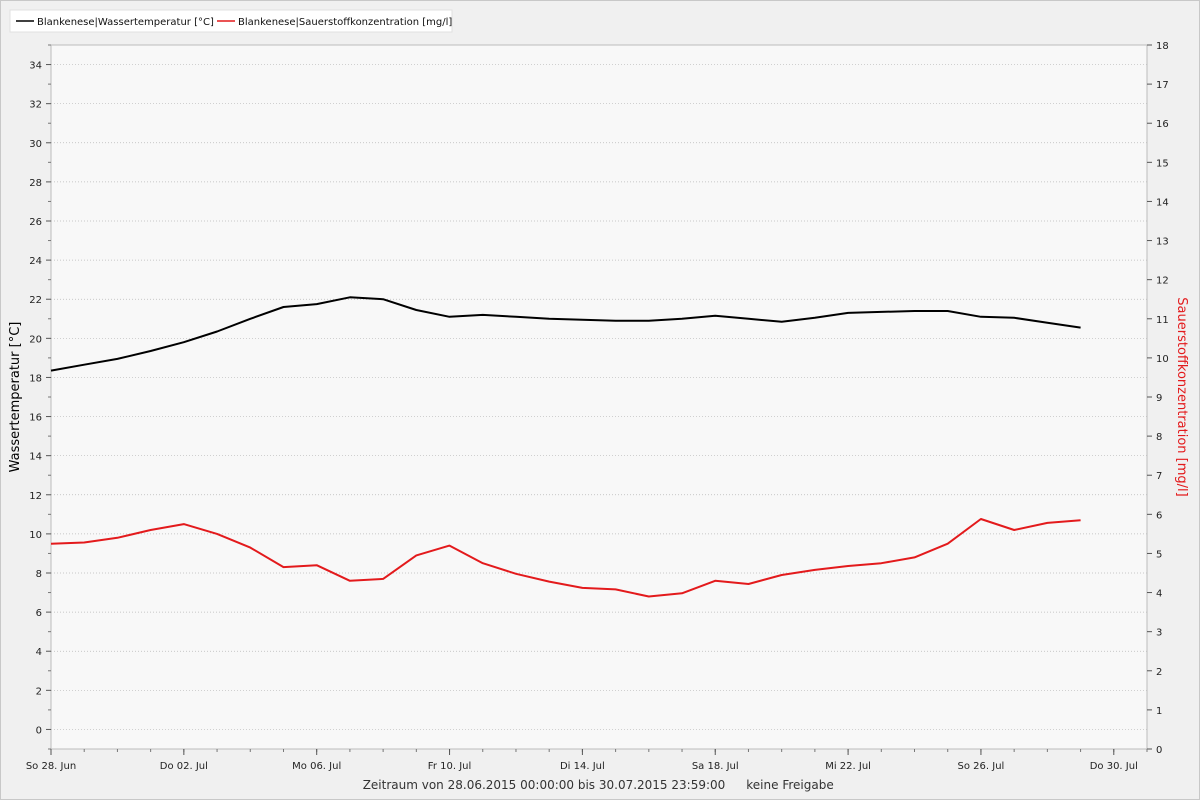 The width and height of the screenshot is (1200, 800). What do you see at coordinates (15, 397) in the screenshot?
I see `left-axis-title: Wassertemperatur [°C]` at bounding box center [15, 397].